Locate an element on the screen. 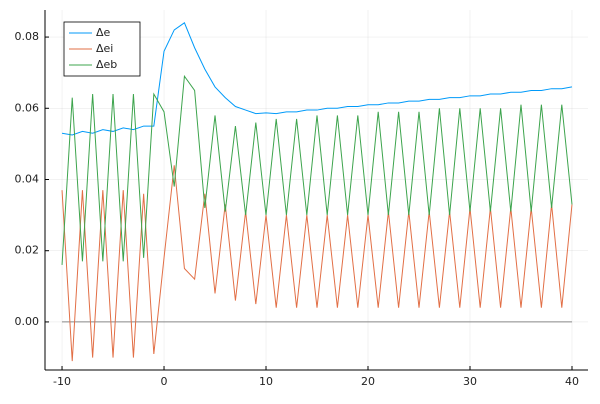 This screenshot has height=404, width=600. y-tick-label: 0.04 is located at coordinates (27, 178).